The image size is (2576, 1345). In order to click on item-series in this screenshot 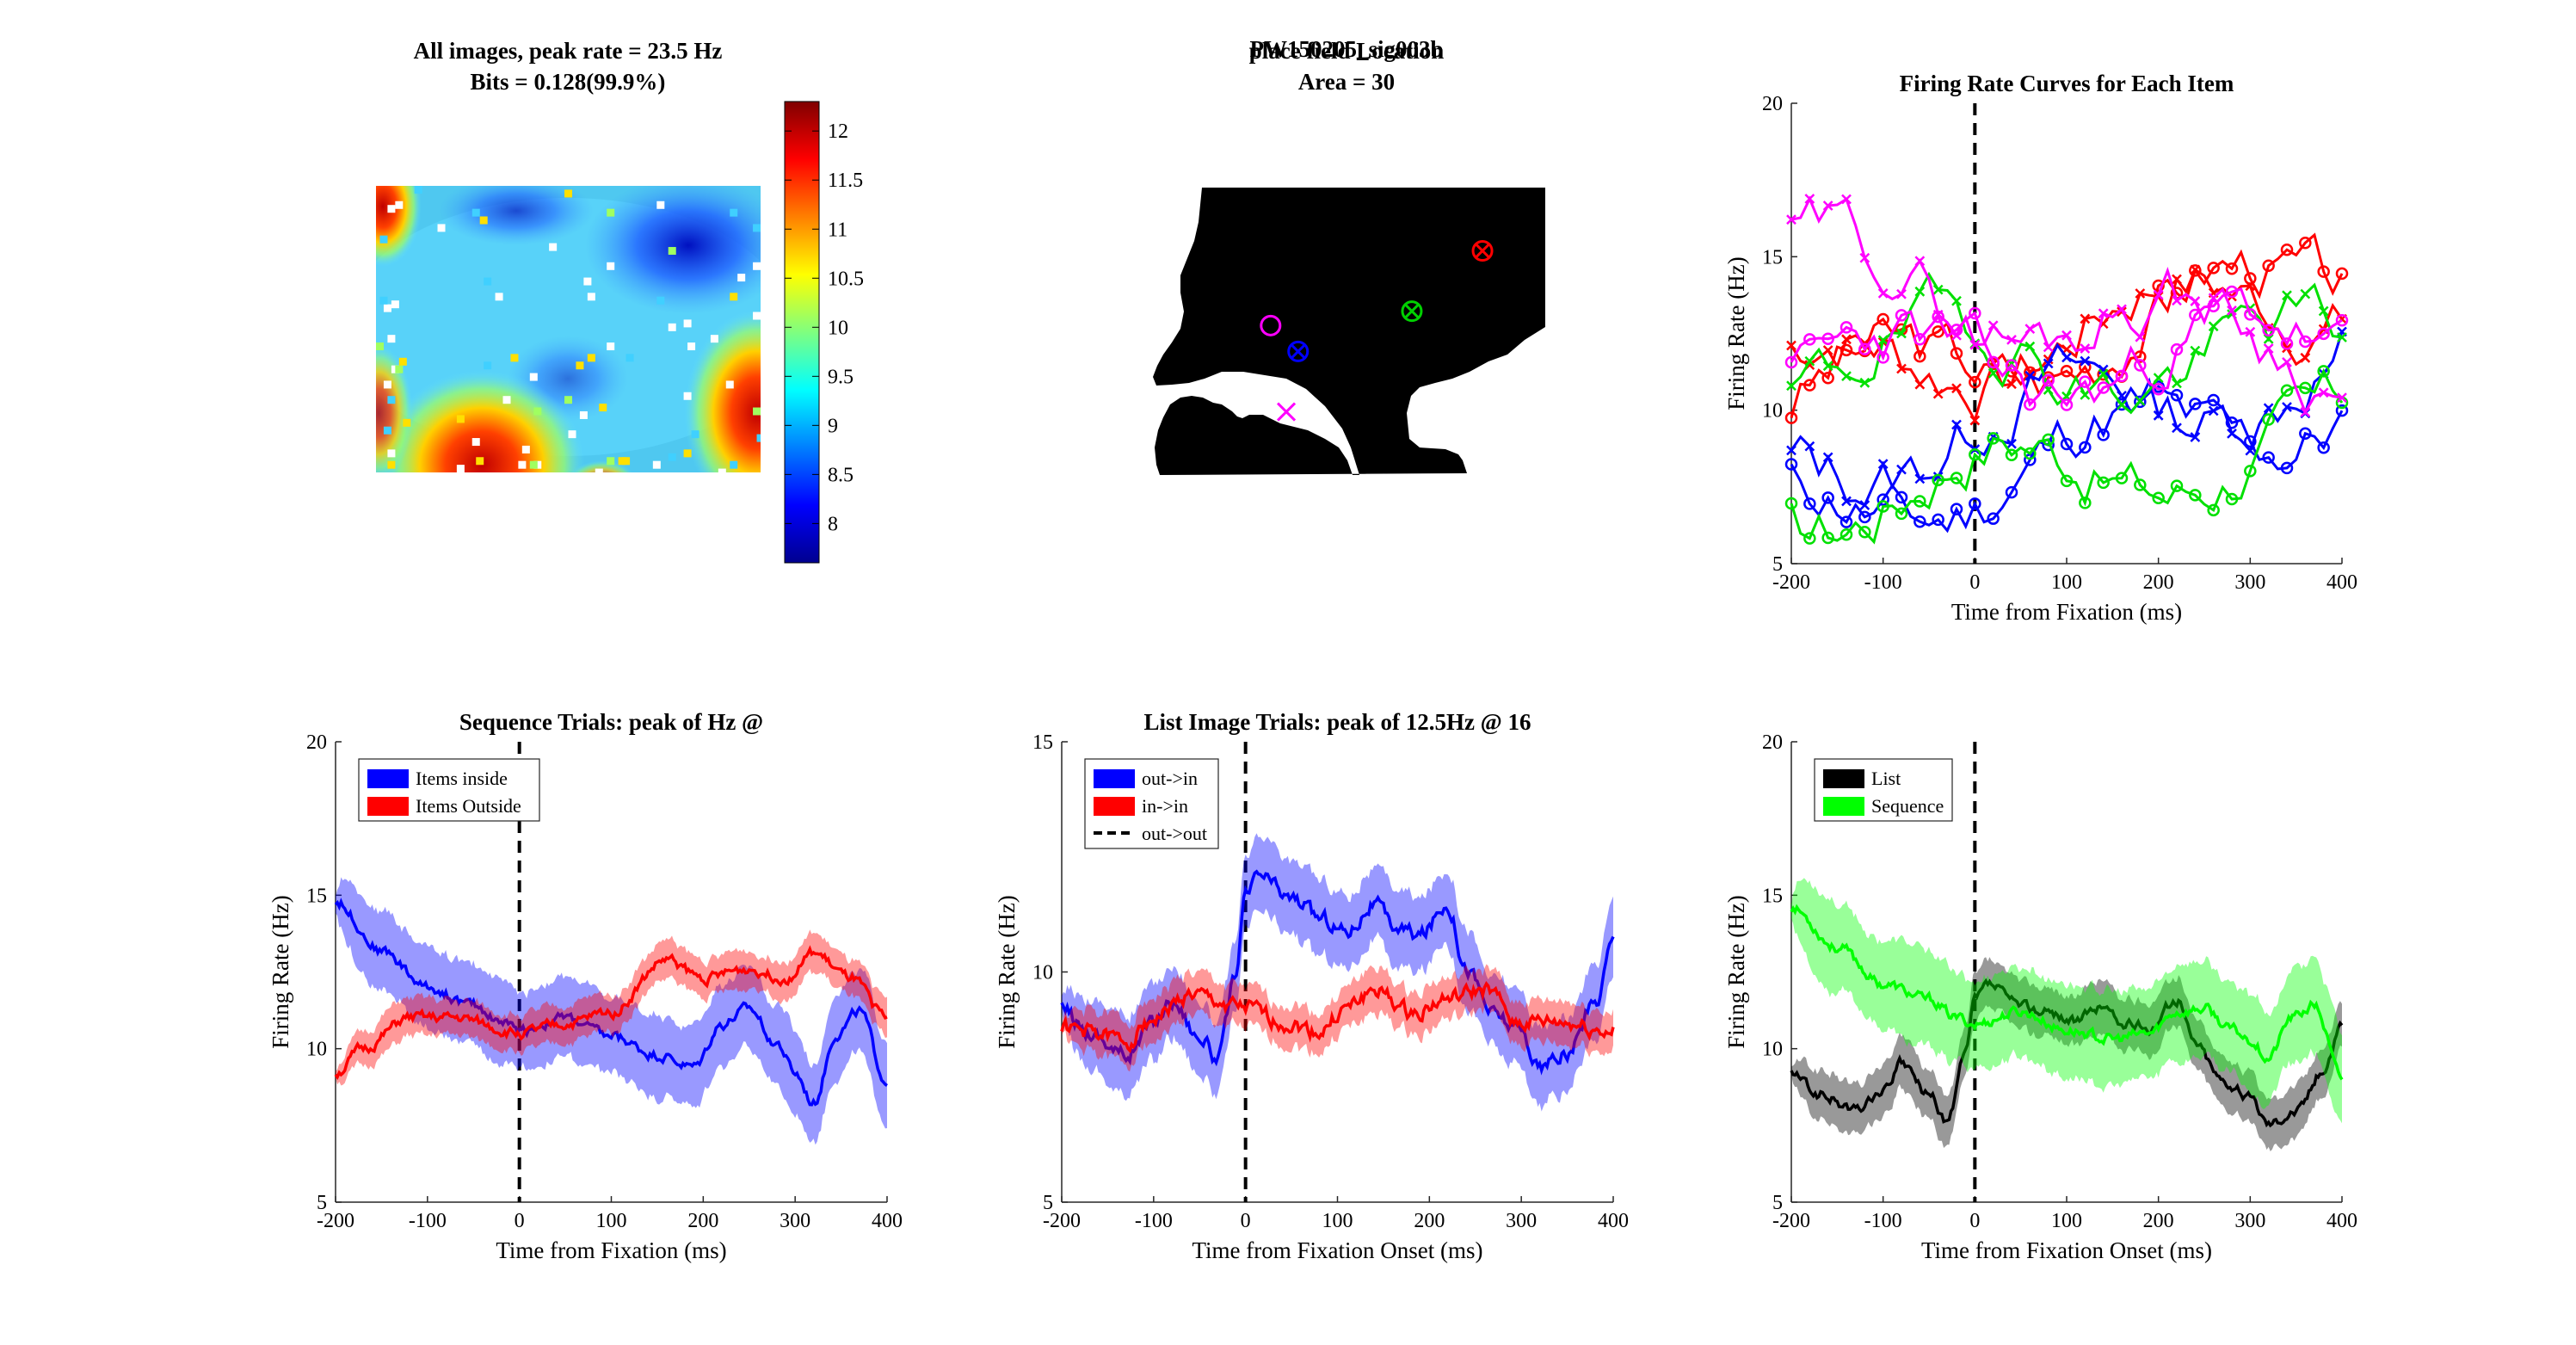, I will do `click(2066, 305)`.